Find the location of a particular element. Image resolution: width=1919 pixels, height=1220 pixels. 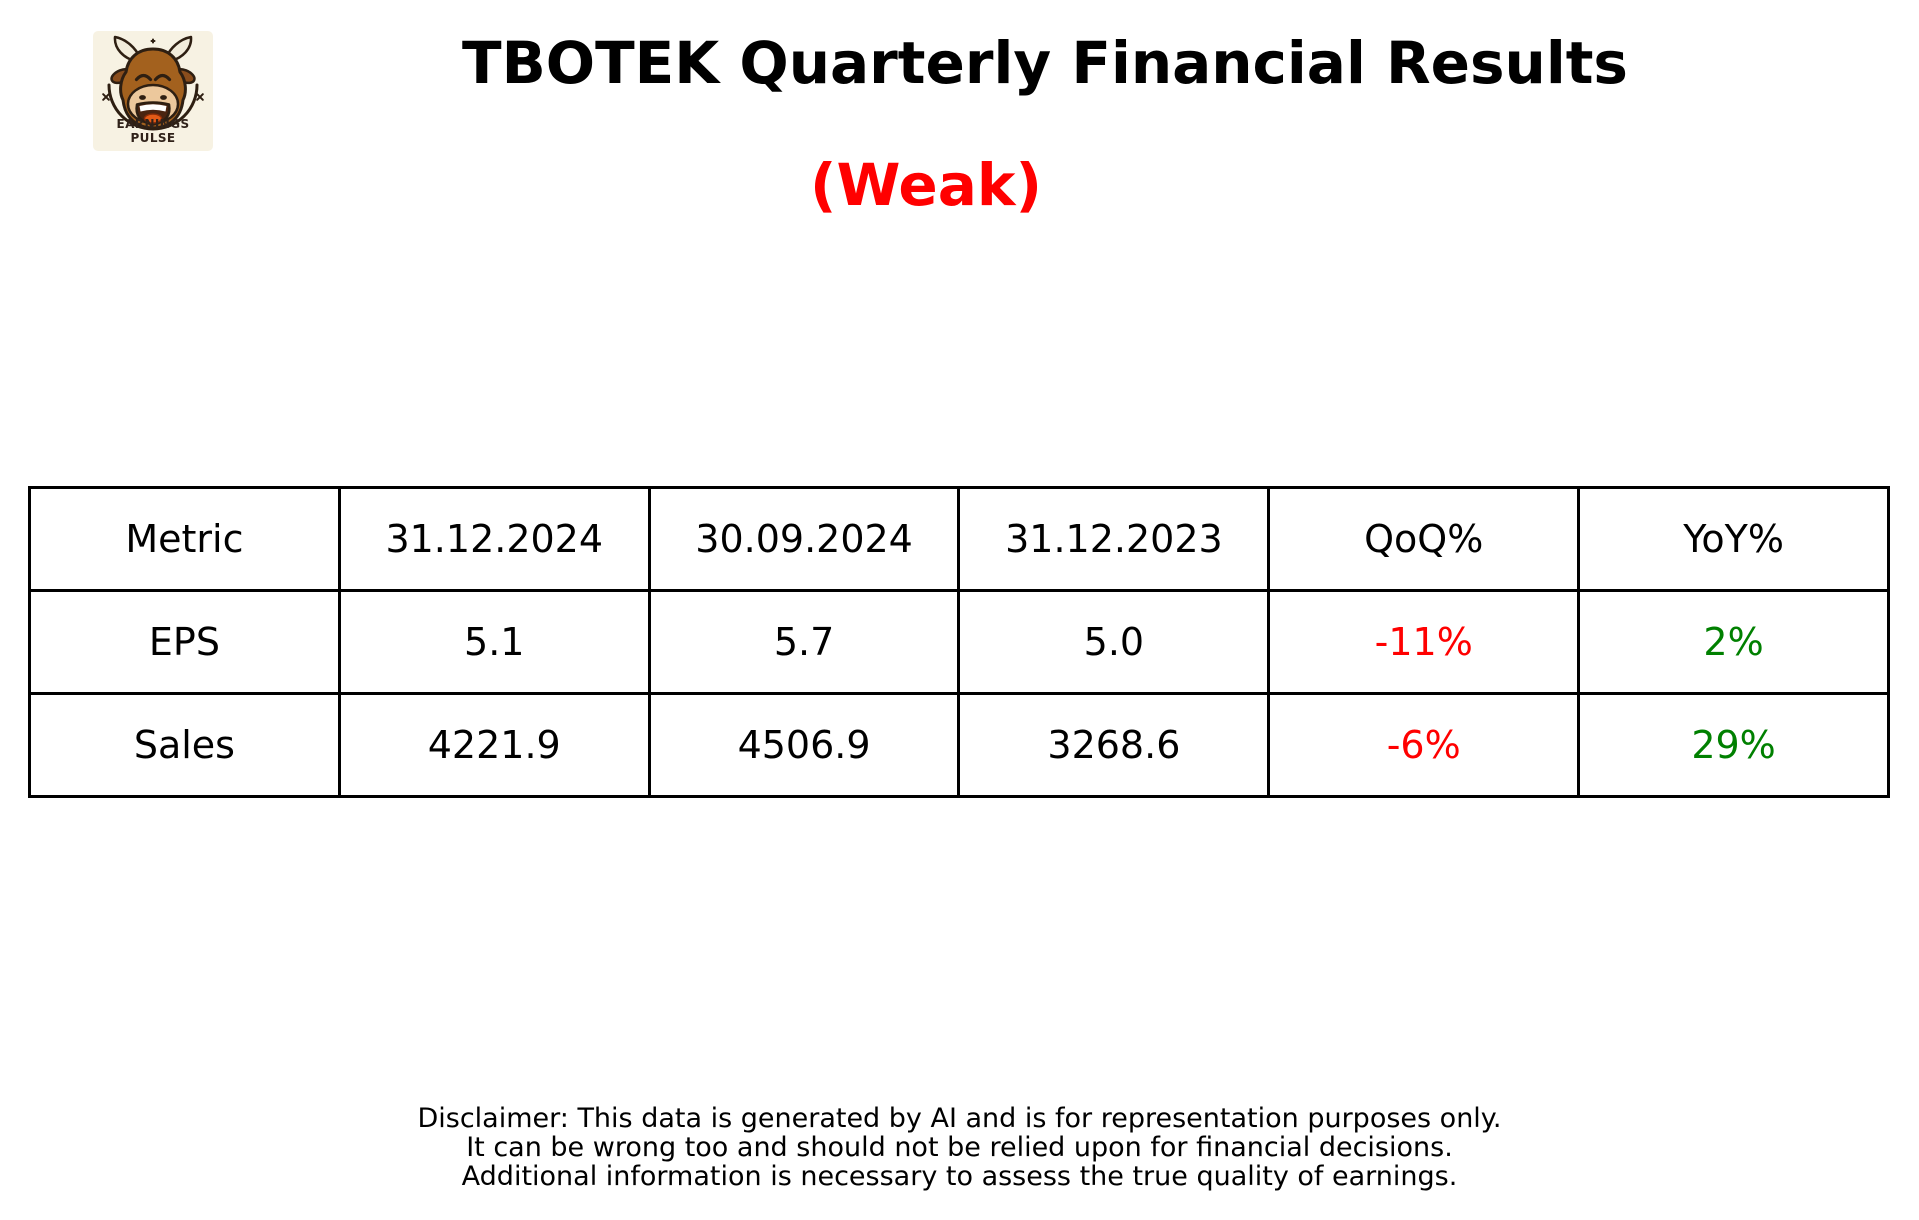

sales-label: Sales is located at coordinates (184, 745).